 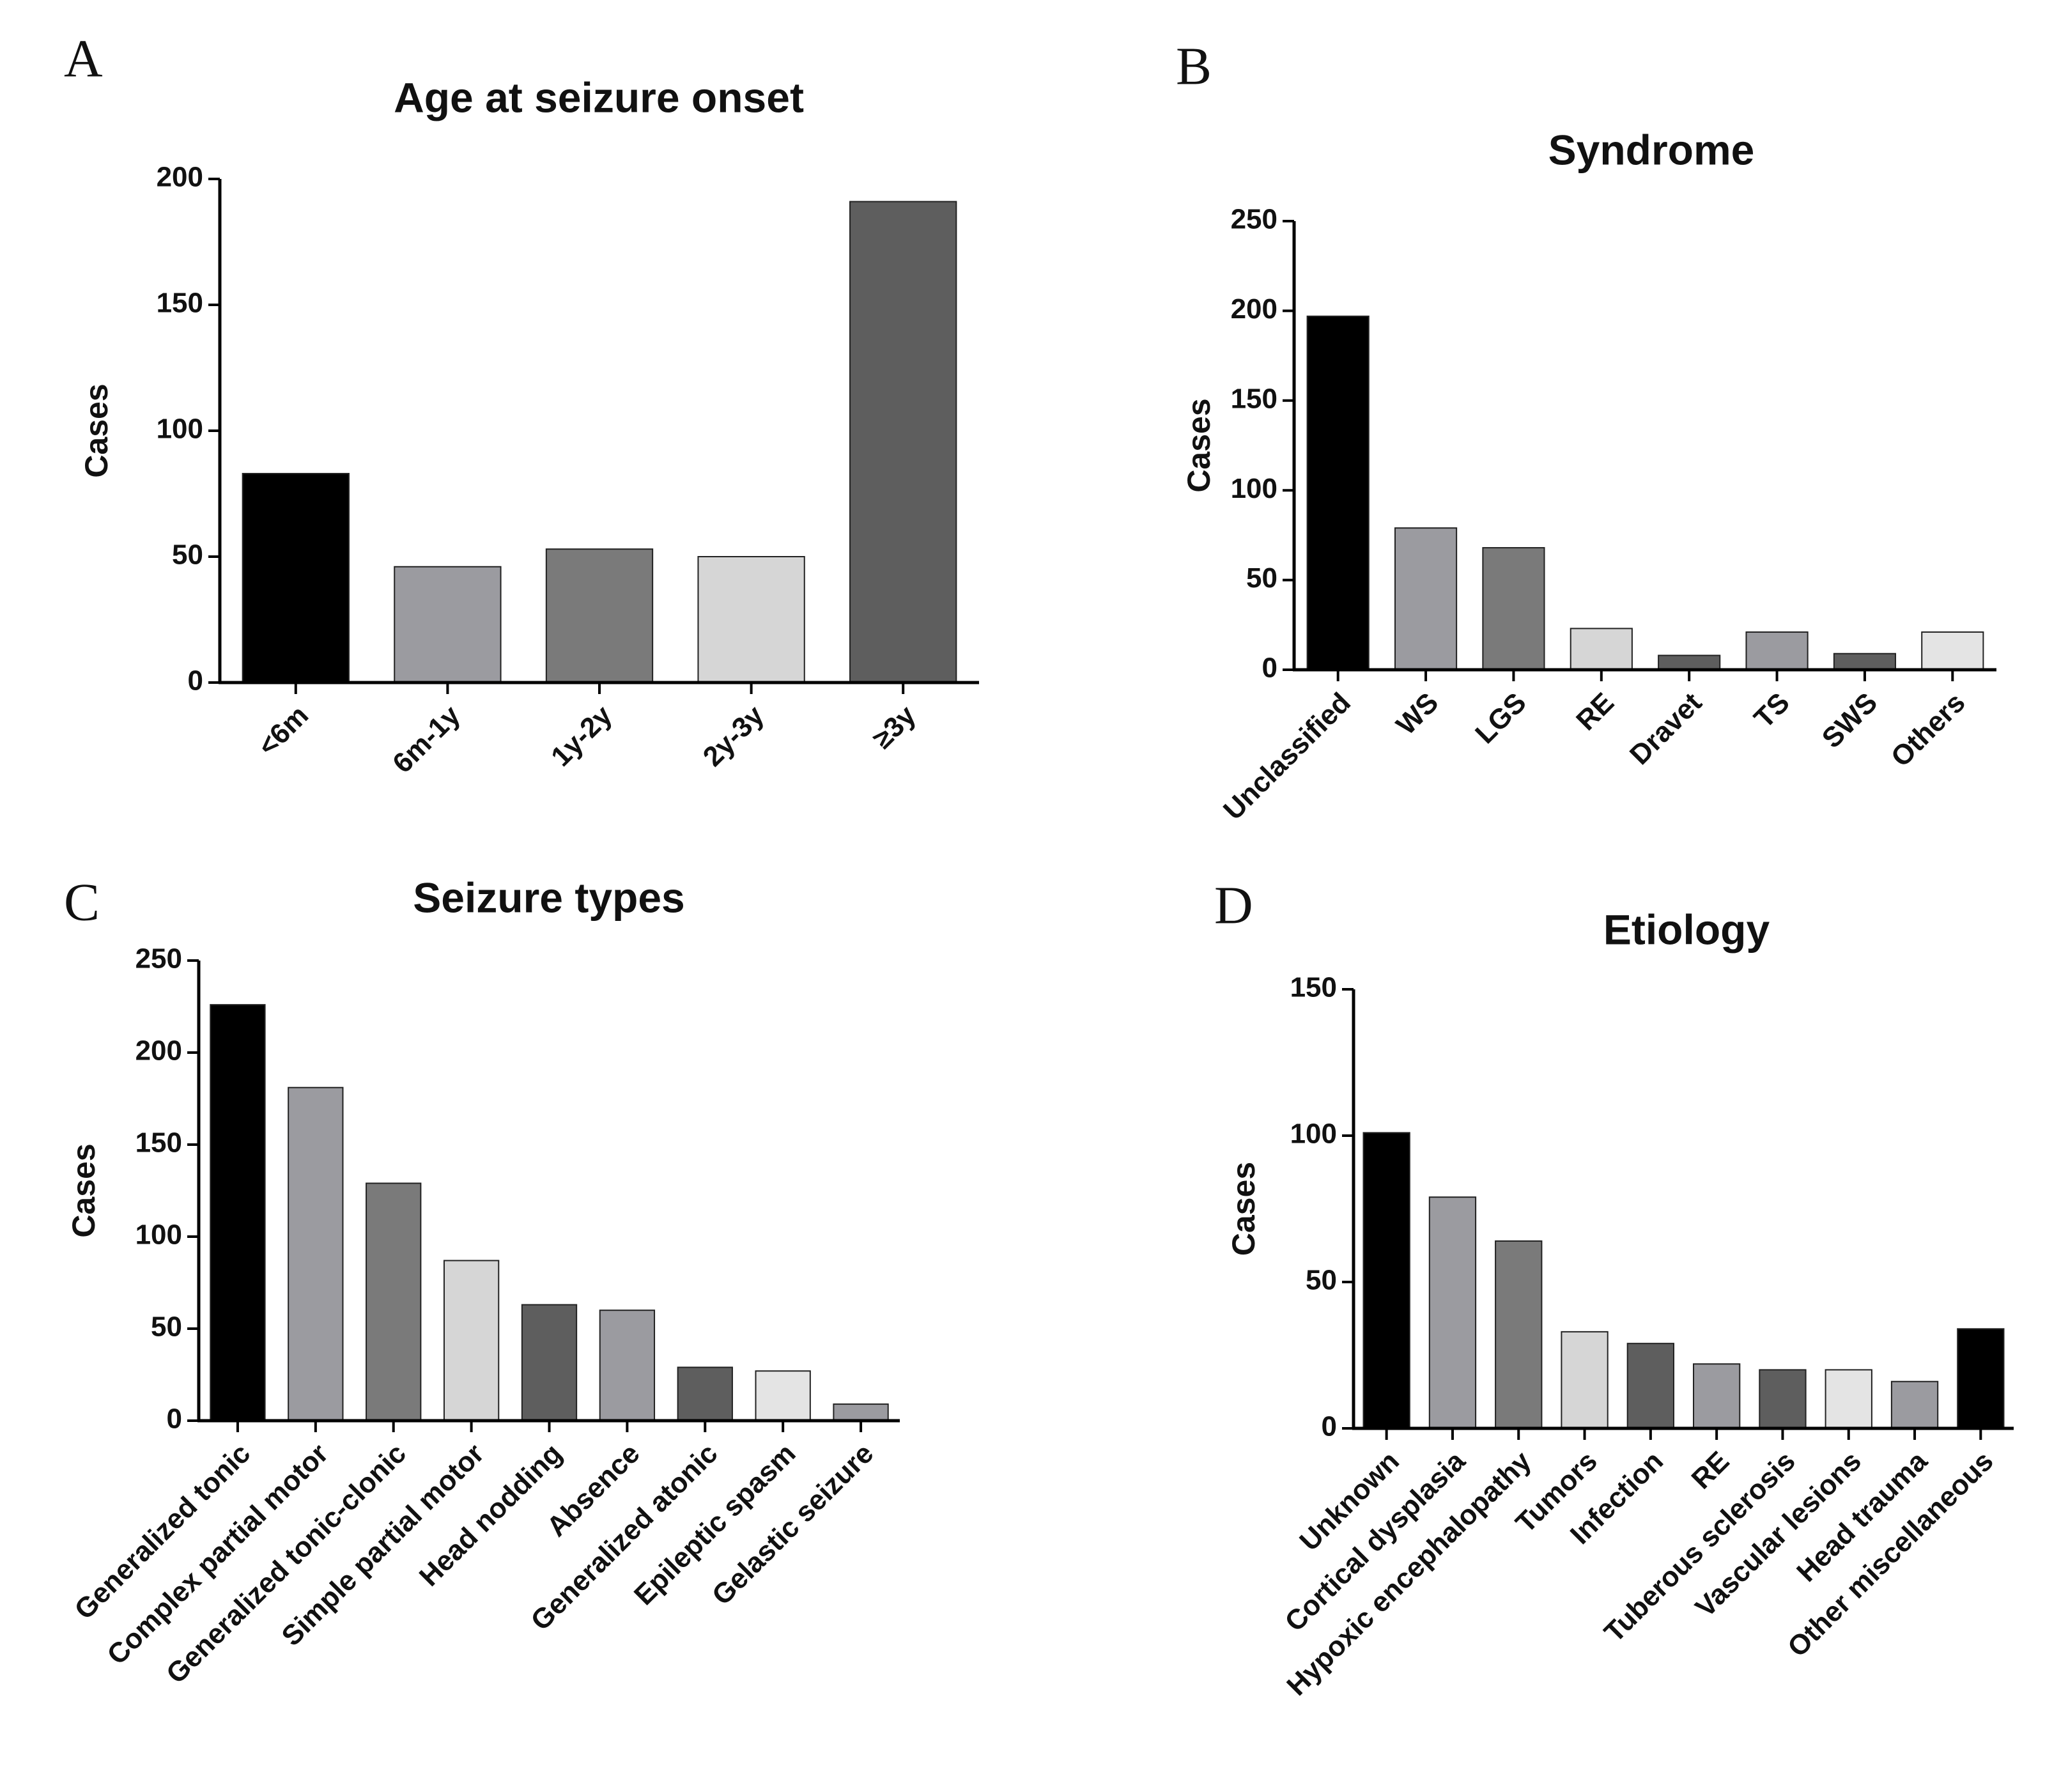 What do you see at coordinates (427, 739) in the screenshot?
I see `x-tick-label: 6m-1y` at bounding box center [427, 739].